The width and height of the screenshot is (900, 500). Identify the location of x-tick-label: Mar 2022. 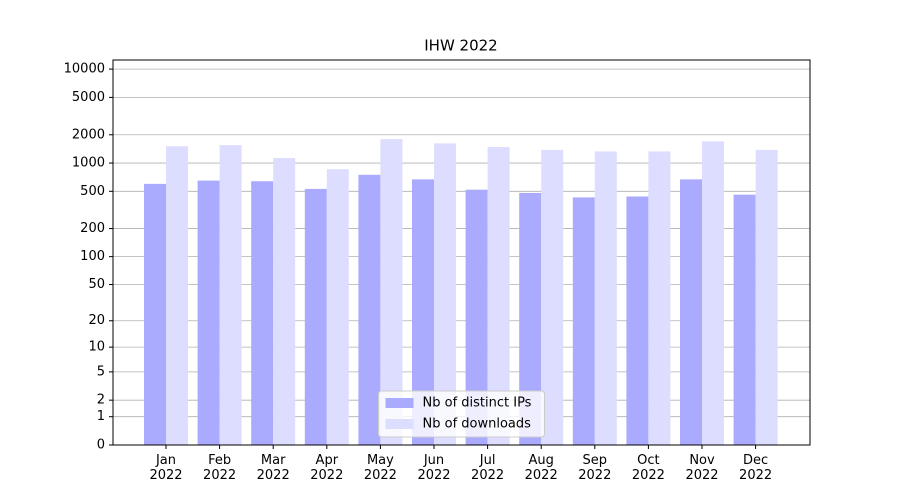
(273, 468).